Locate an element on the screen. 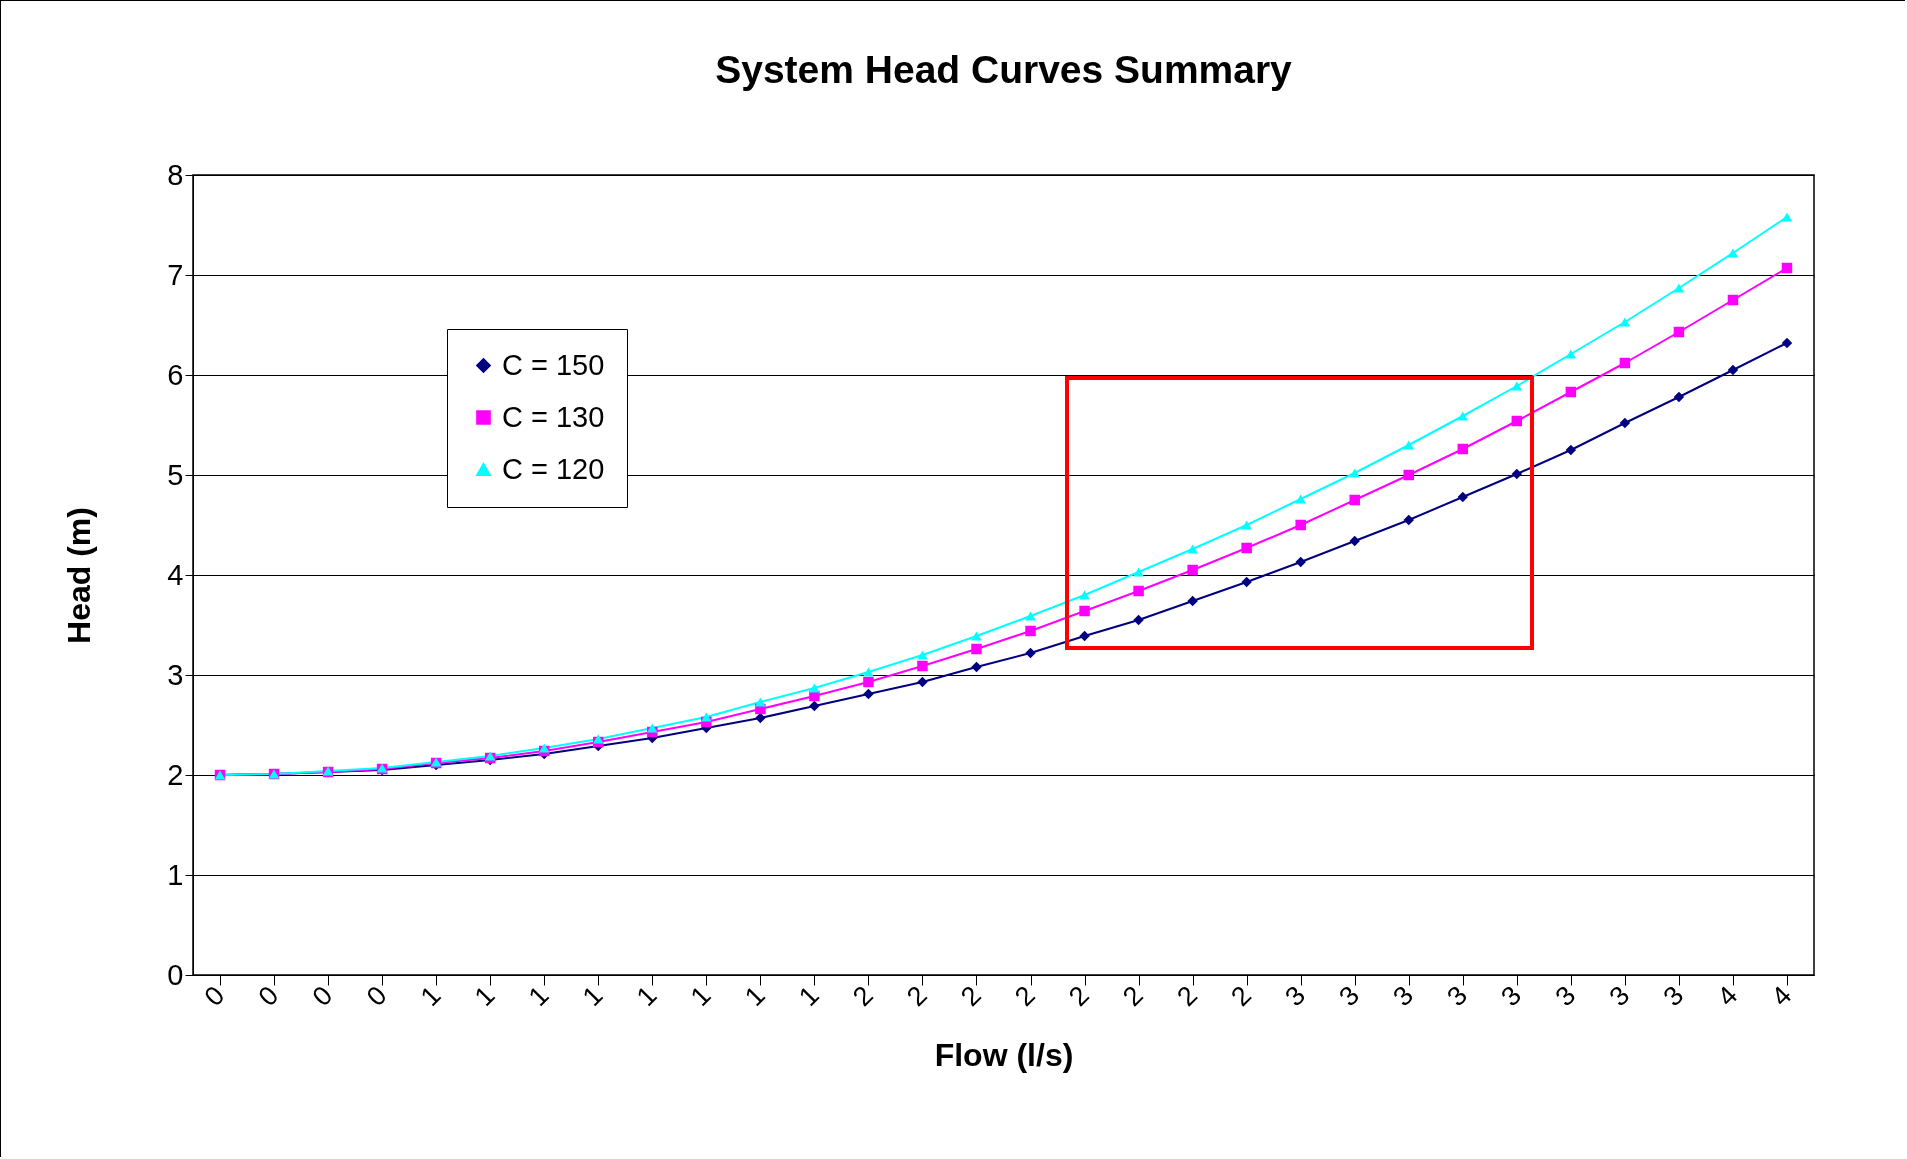 The image size is (1907, 1159). y-tick-label: 2 is located at coordinates (175, 774).